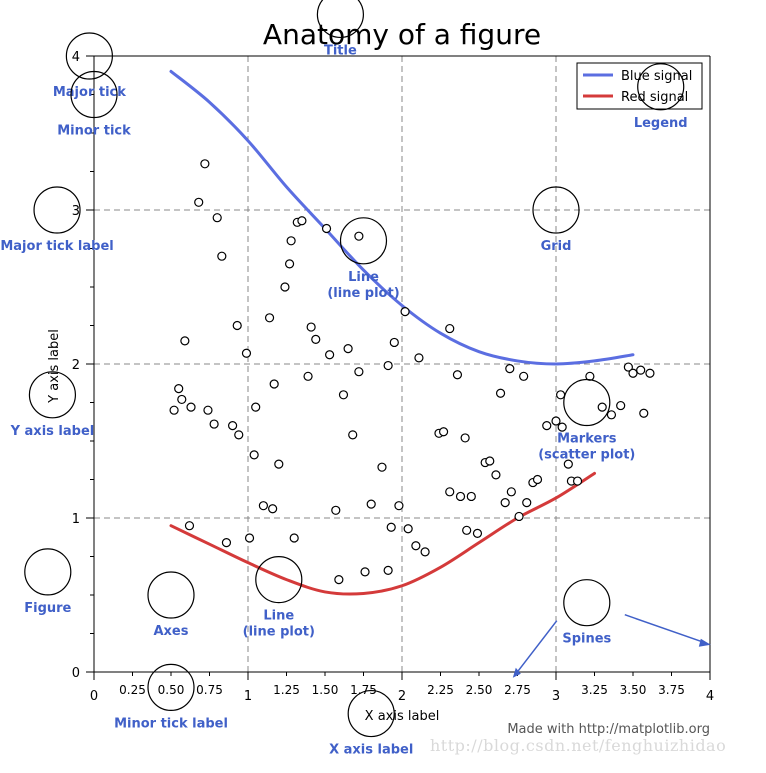 This screenshot has width=766, height=773. What do you see at coordinates (76, 57) in the screenshot?
I see `y-major-tick-label: 4` at bounding box center [76, 57].